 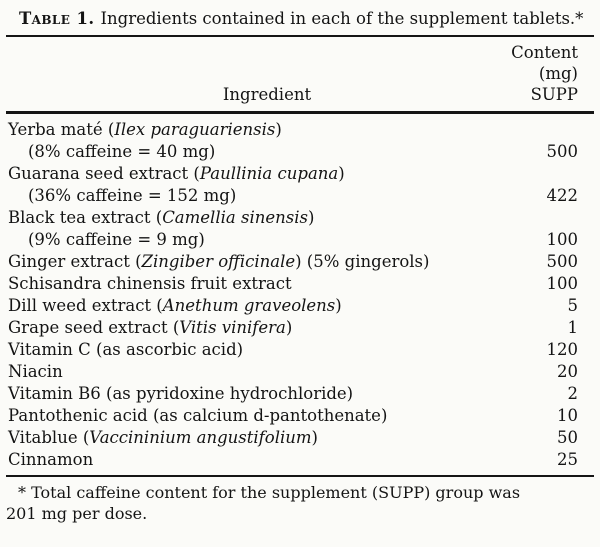 I want to click on table-row-line: (8% caffeine = 40 mg) 500, so click(x=300, y=152).